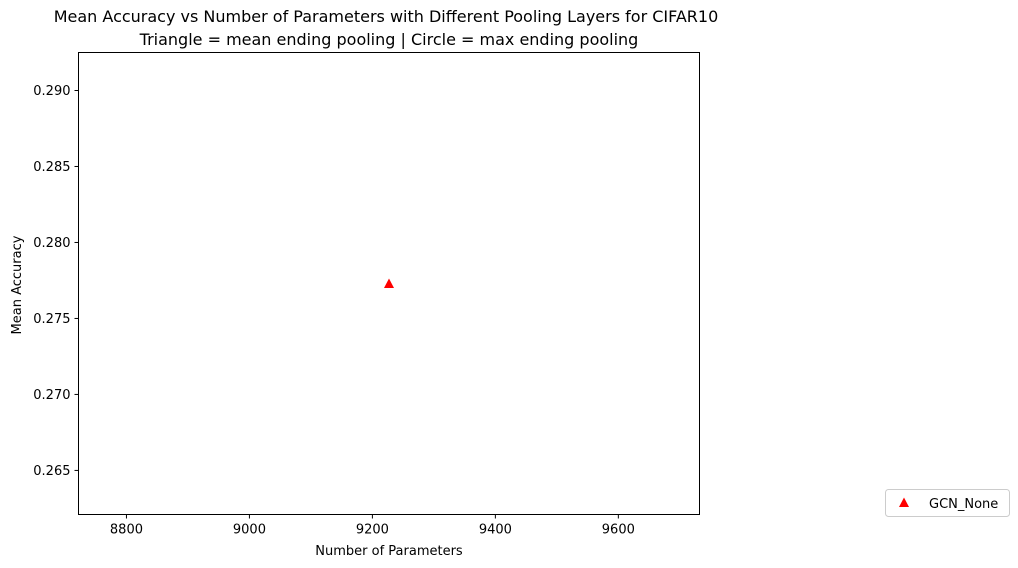  I want to click on x-tick-label: 9000, so click(249, 530).